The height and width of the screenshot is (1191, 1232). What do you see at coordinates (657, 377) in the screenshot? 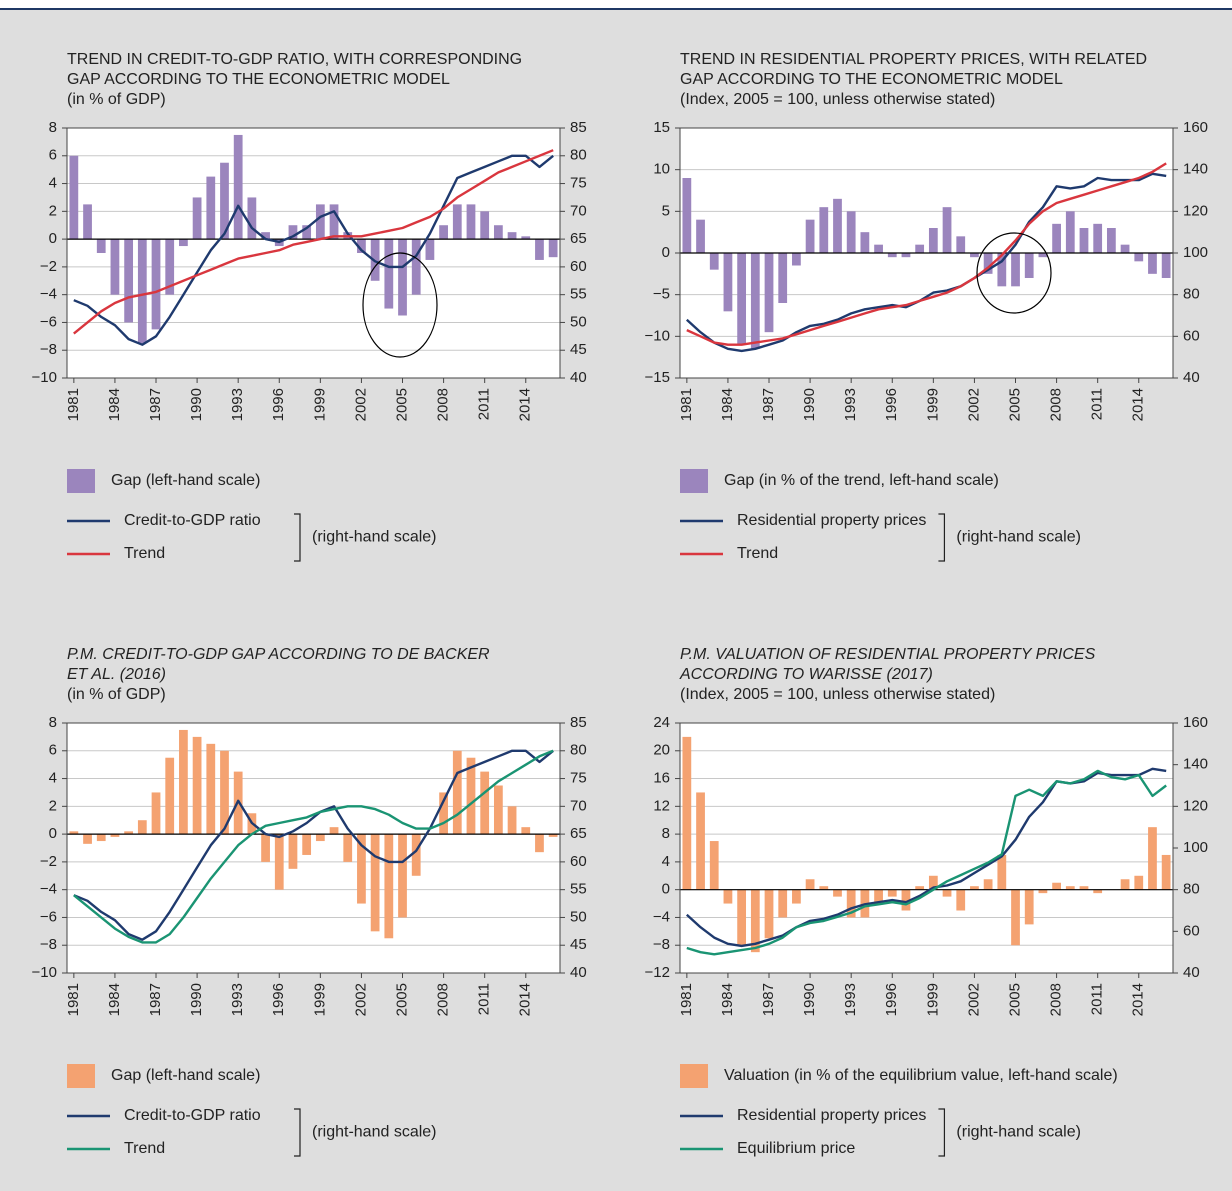
I see `y-tick-label: −15` at bounding box center [657, 377].